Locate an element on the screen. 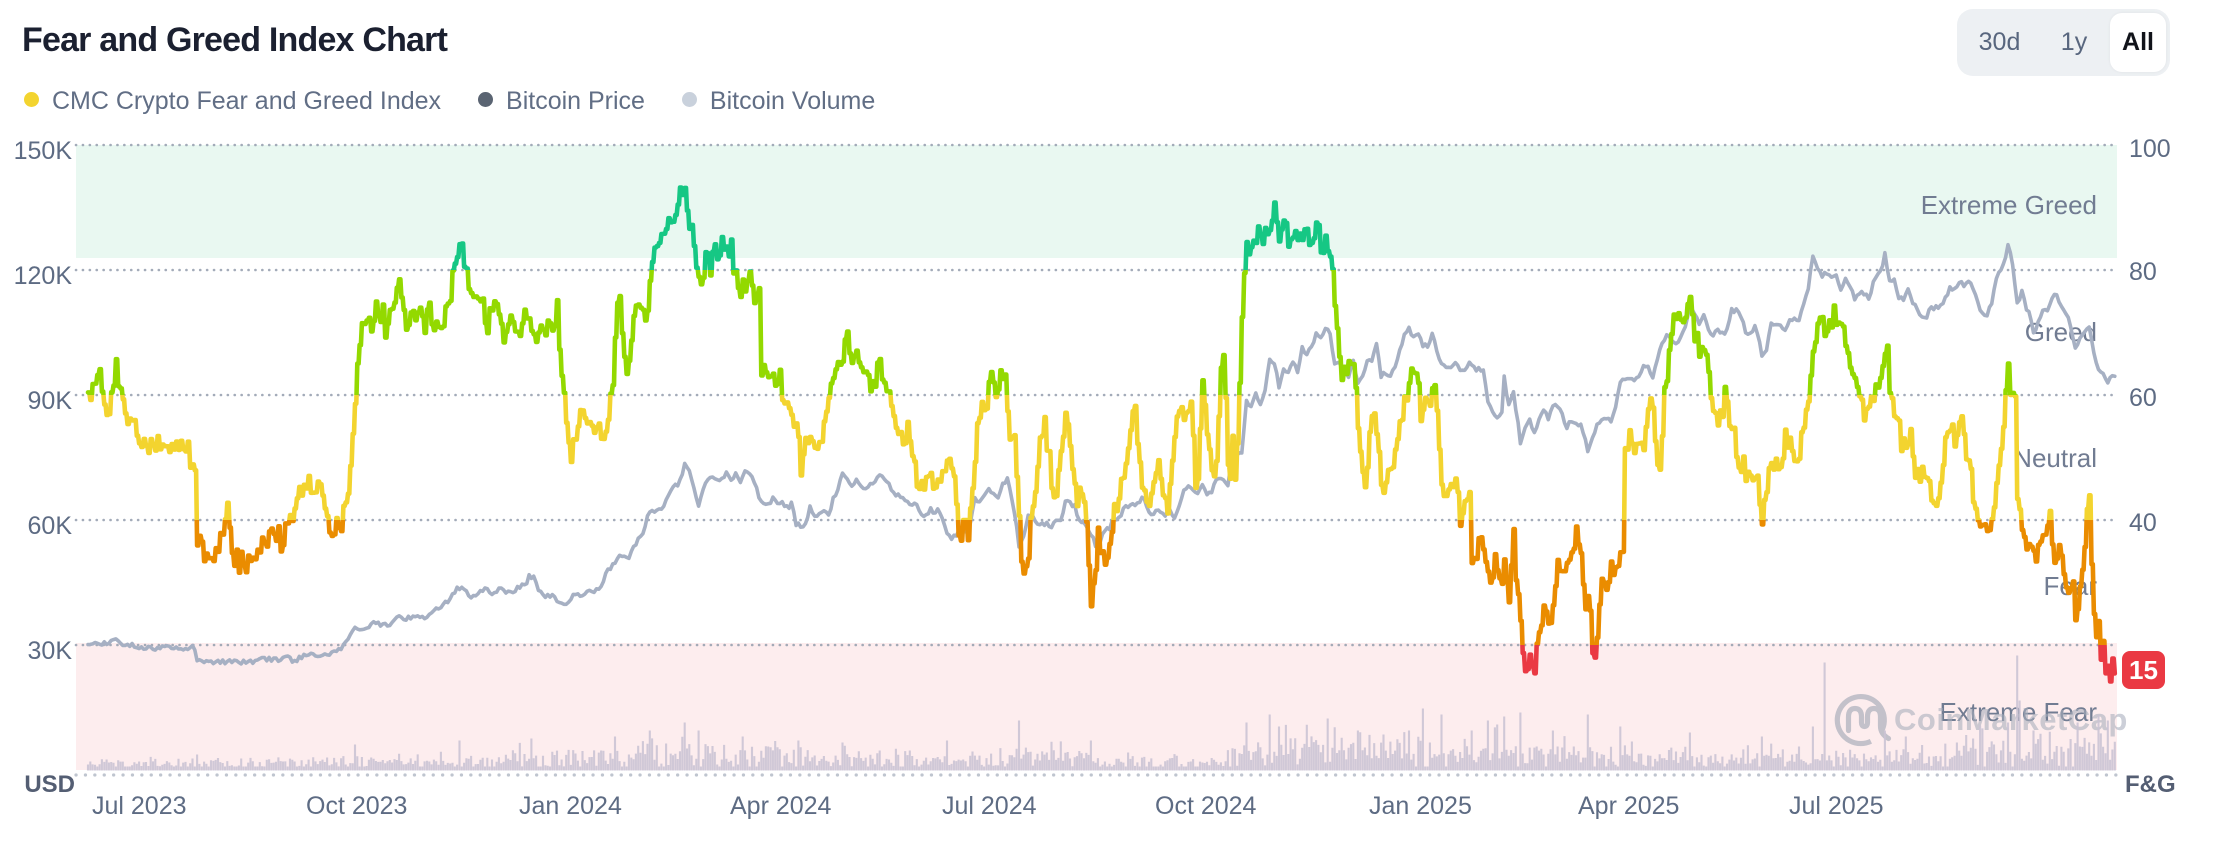 The image size is (2227, 850). svg-text: 120K is located at coordinates (43, 276).